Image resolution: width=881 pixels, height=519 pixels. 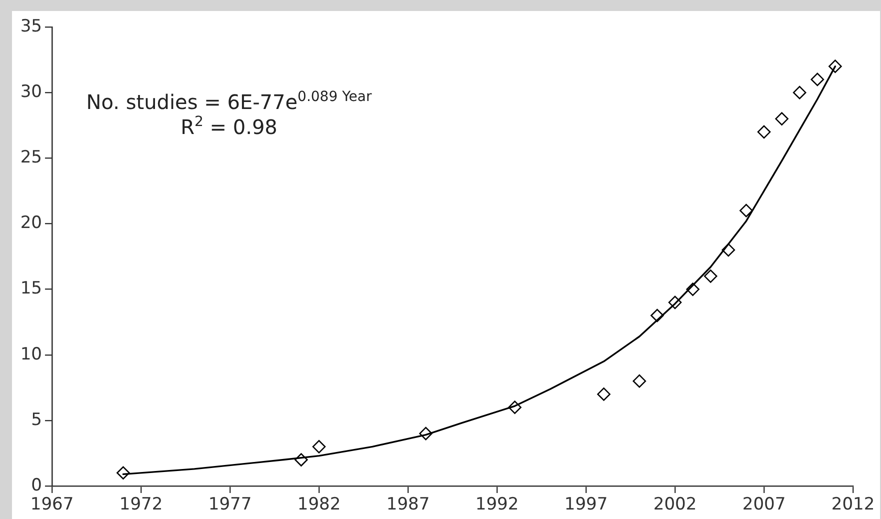 What do you see at coordinates (229, 127) in the screenshot?
I see `annotation: R$^{2}$ = 0.98` at bounding box center [229, 127].